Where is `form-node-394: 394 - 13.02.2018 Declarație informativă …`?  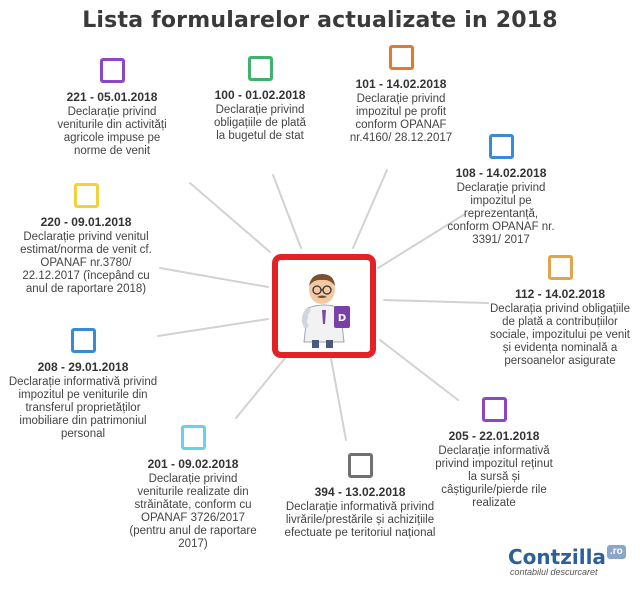
form-node-394: 394 - 13.02.2018 Declarație informativă … is located at coordinates (360, 496).